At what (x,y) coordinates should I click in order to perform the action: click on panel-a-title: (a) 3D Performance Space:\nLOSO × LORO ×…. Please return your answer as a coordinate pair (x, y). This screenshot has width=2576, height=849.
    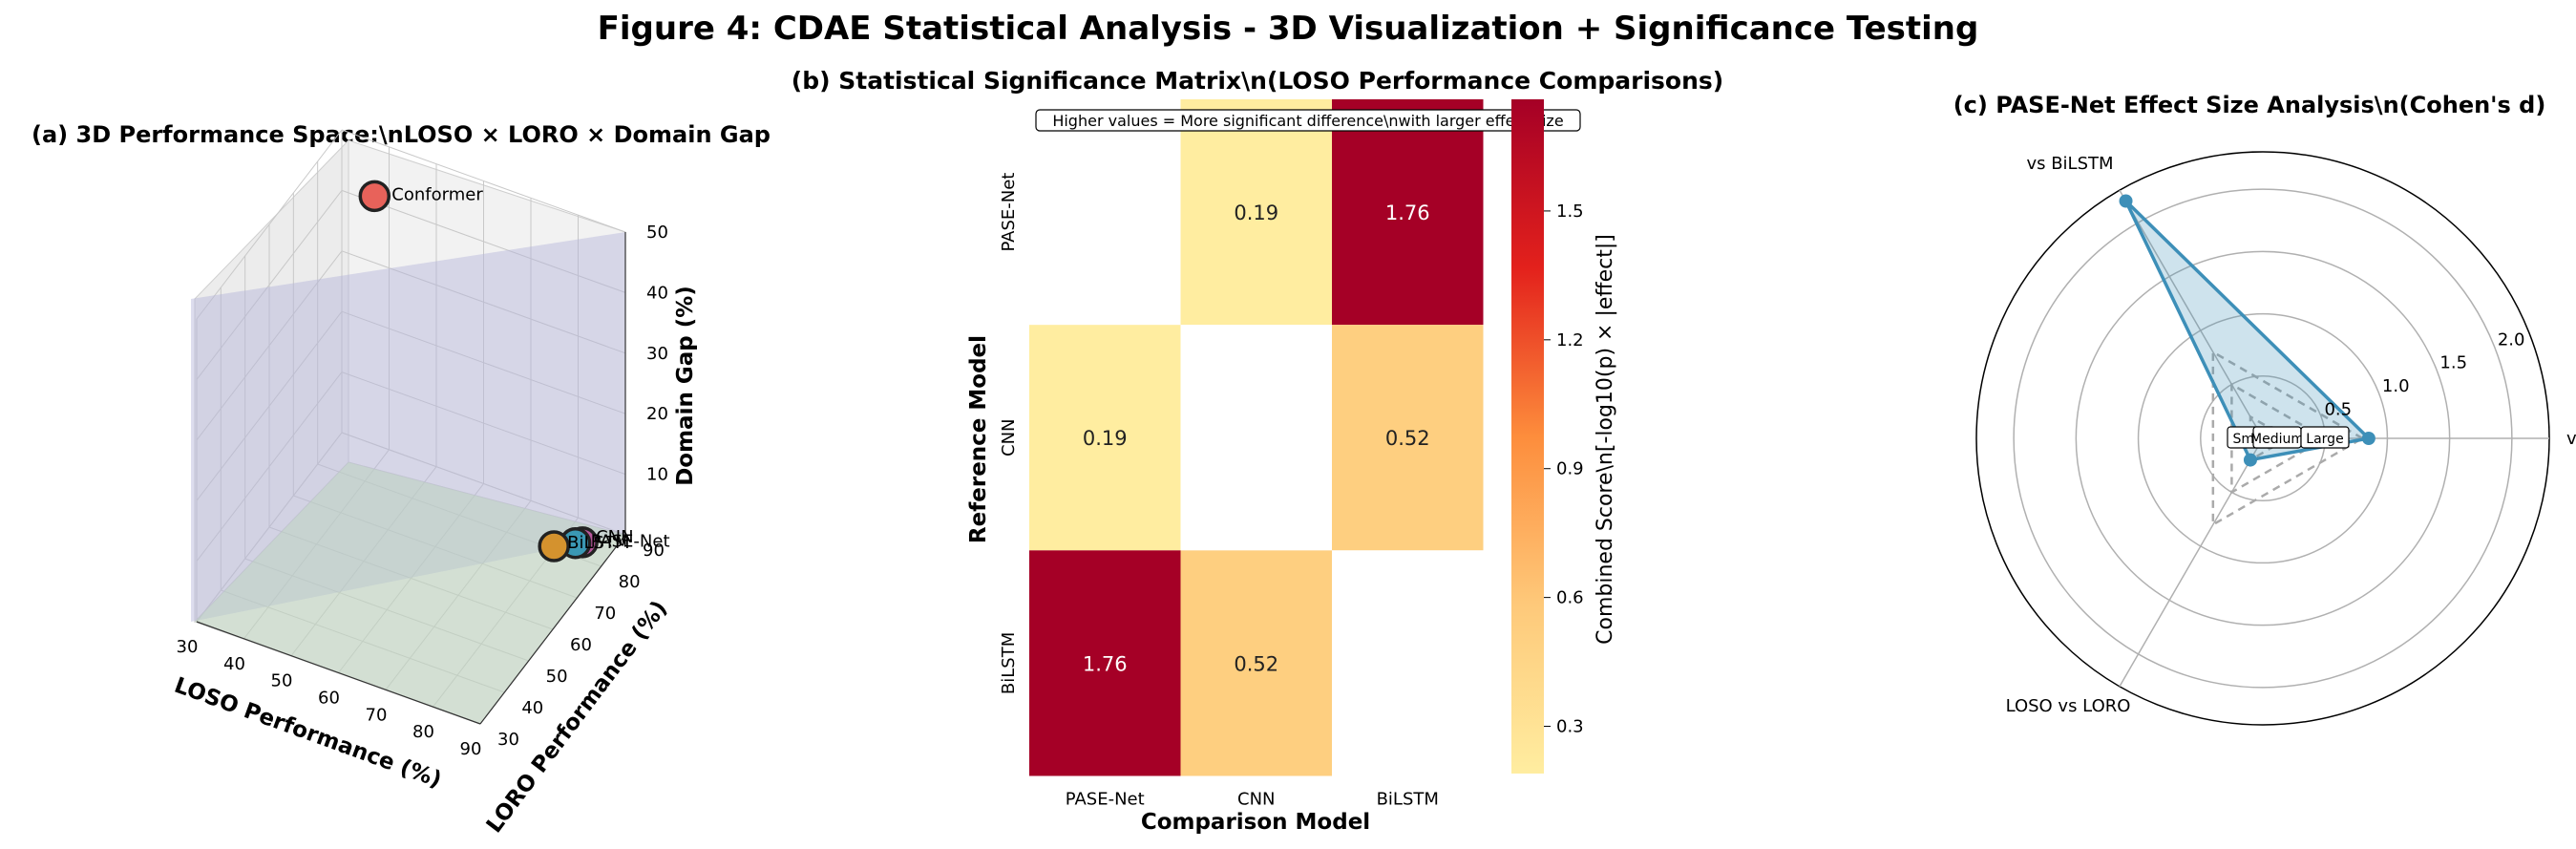
    Looking at the image, I should click on (401, 134).